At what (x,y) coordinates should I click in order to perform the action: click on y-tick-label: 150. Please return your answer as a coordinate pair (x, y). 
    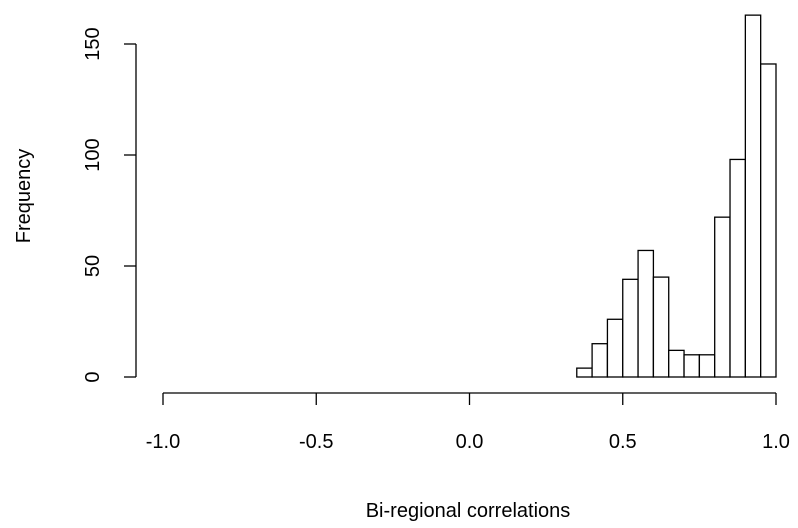
    Looking at the image, I should click on (93, 43).